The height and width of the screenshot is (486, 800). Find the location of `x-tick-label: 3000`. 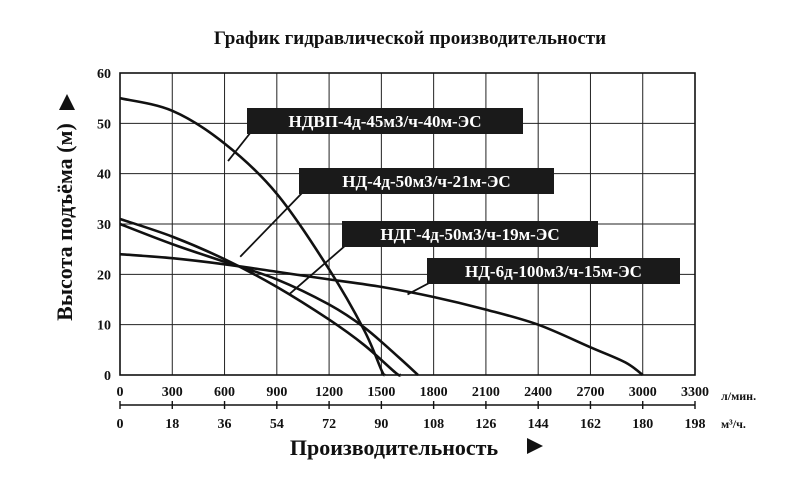

x-tick-label: 3000 is located at coordinates (643, 392).